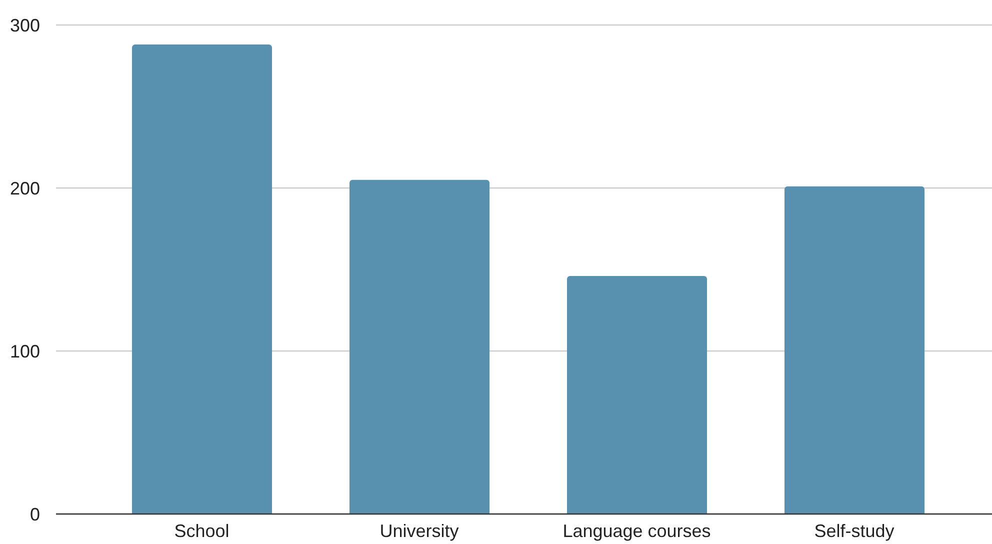 The image size is (992, 544). Describe the element at coordinates (25, 188) in the screenshot. I see `y-tick-label: 200` at that location.